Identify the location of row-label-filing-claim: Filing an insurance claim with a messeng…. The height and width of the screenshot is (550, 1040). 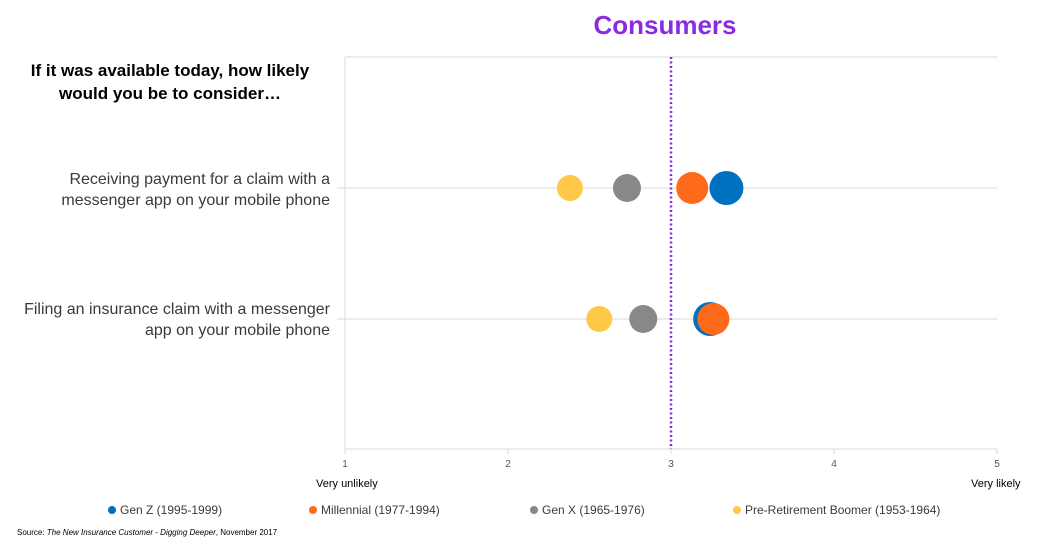
(177, 320).